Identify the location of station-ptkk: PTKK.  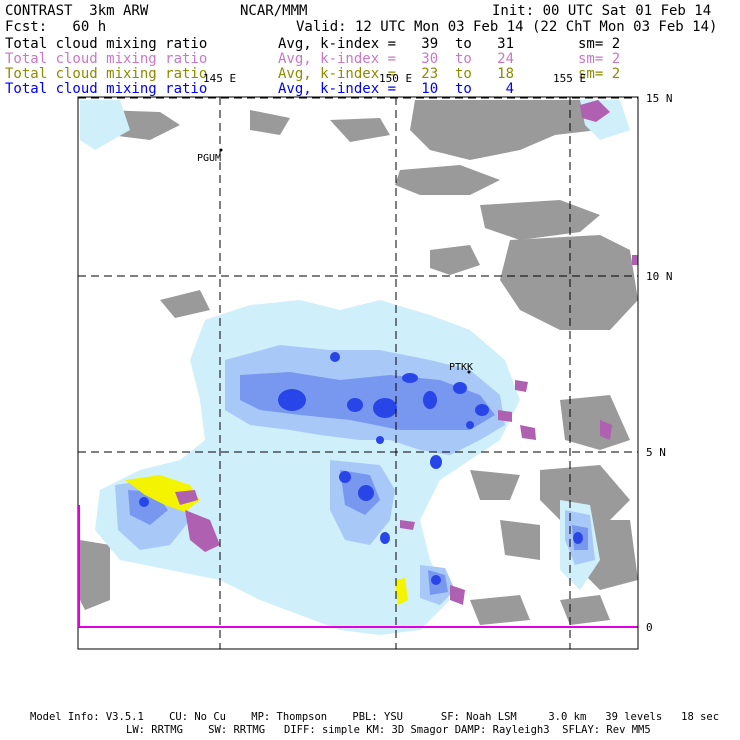
(461, 367).